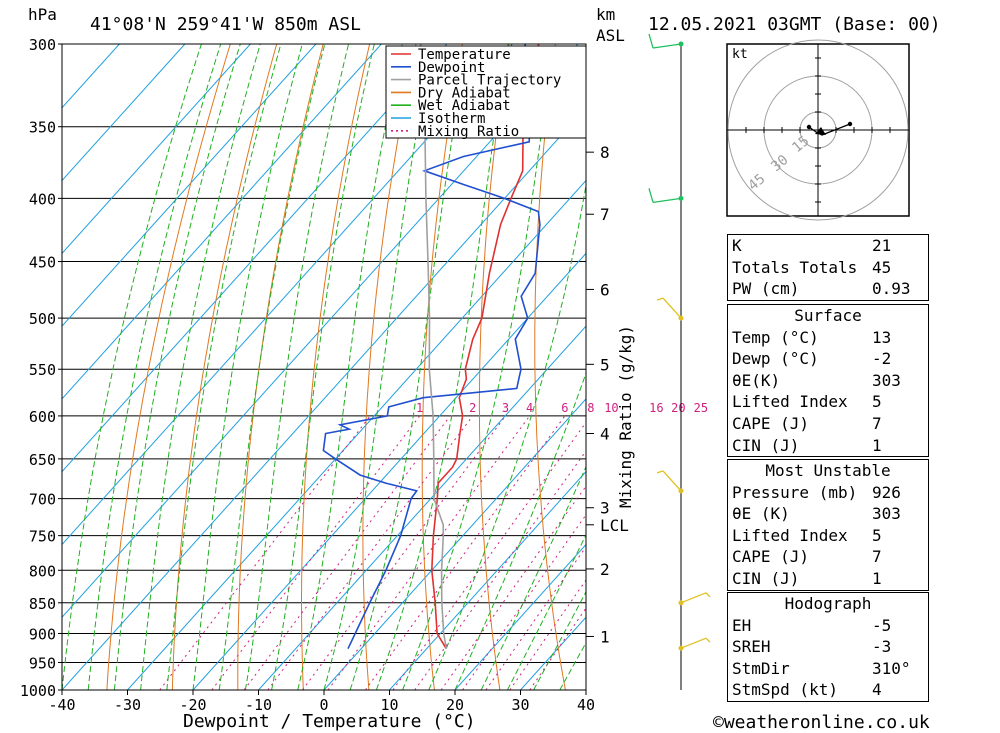 The width and height of the screenshot is (1000, 733). What do you see at coordinates (605, 152) in the screenshot?
I see `height-tick-label: 8` at bounding box center [605, 152].